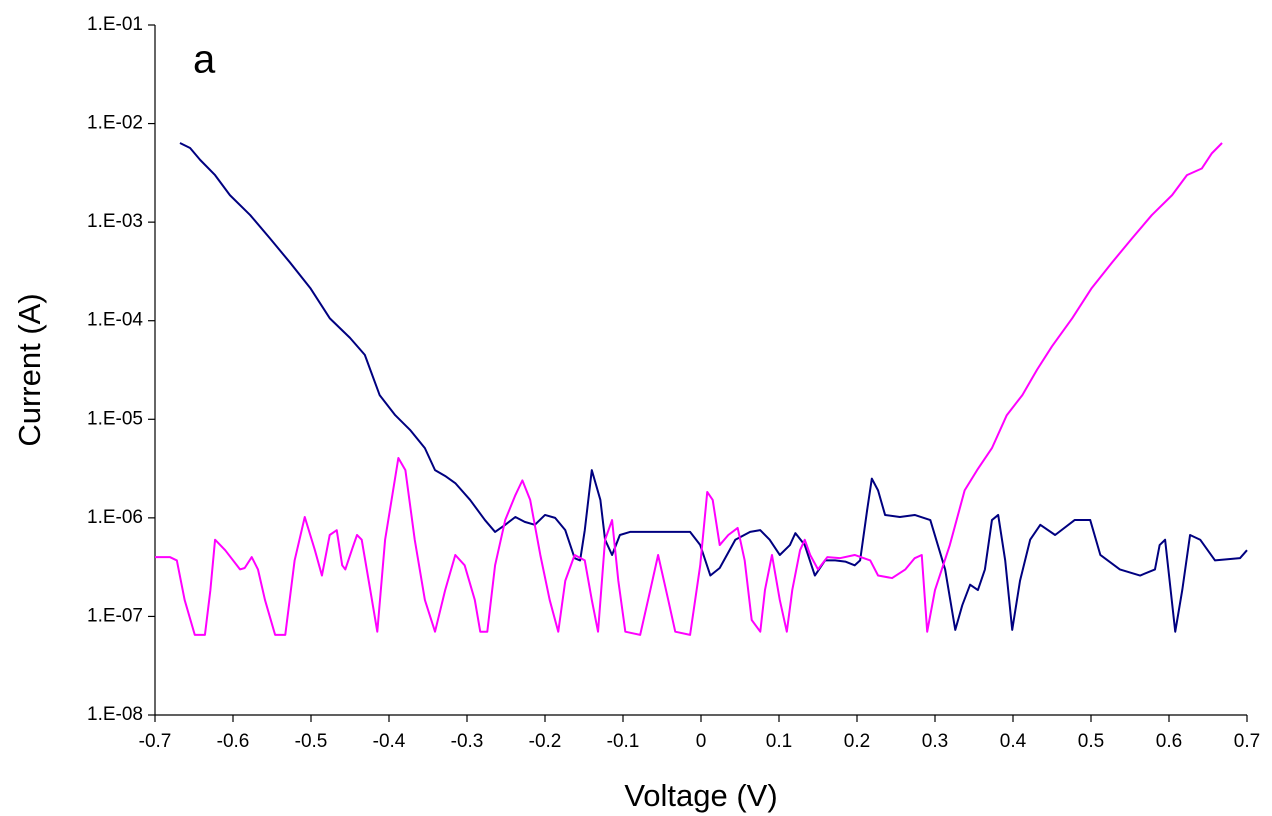  I want to click on x-tick-label: 0.1, so click(779, 741).